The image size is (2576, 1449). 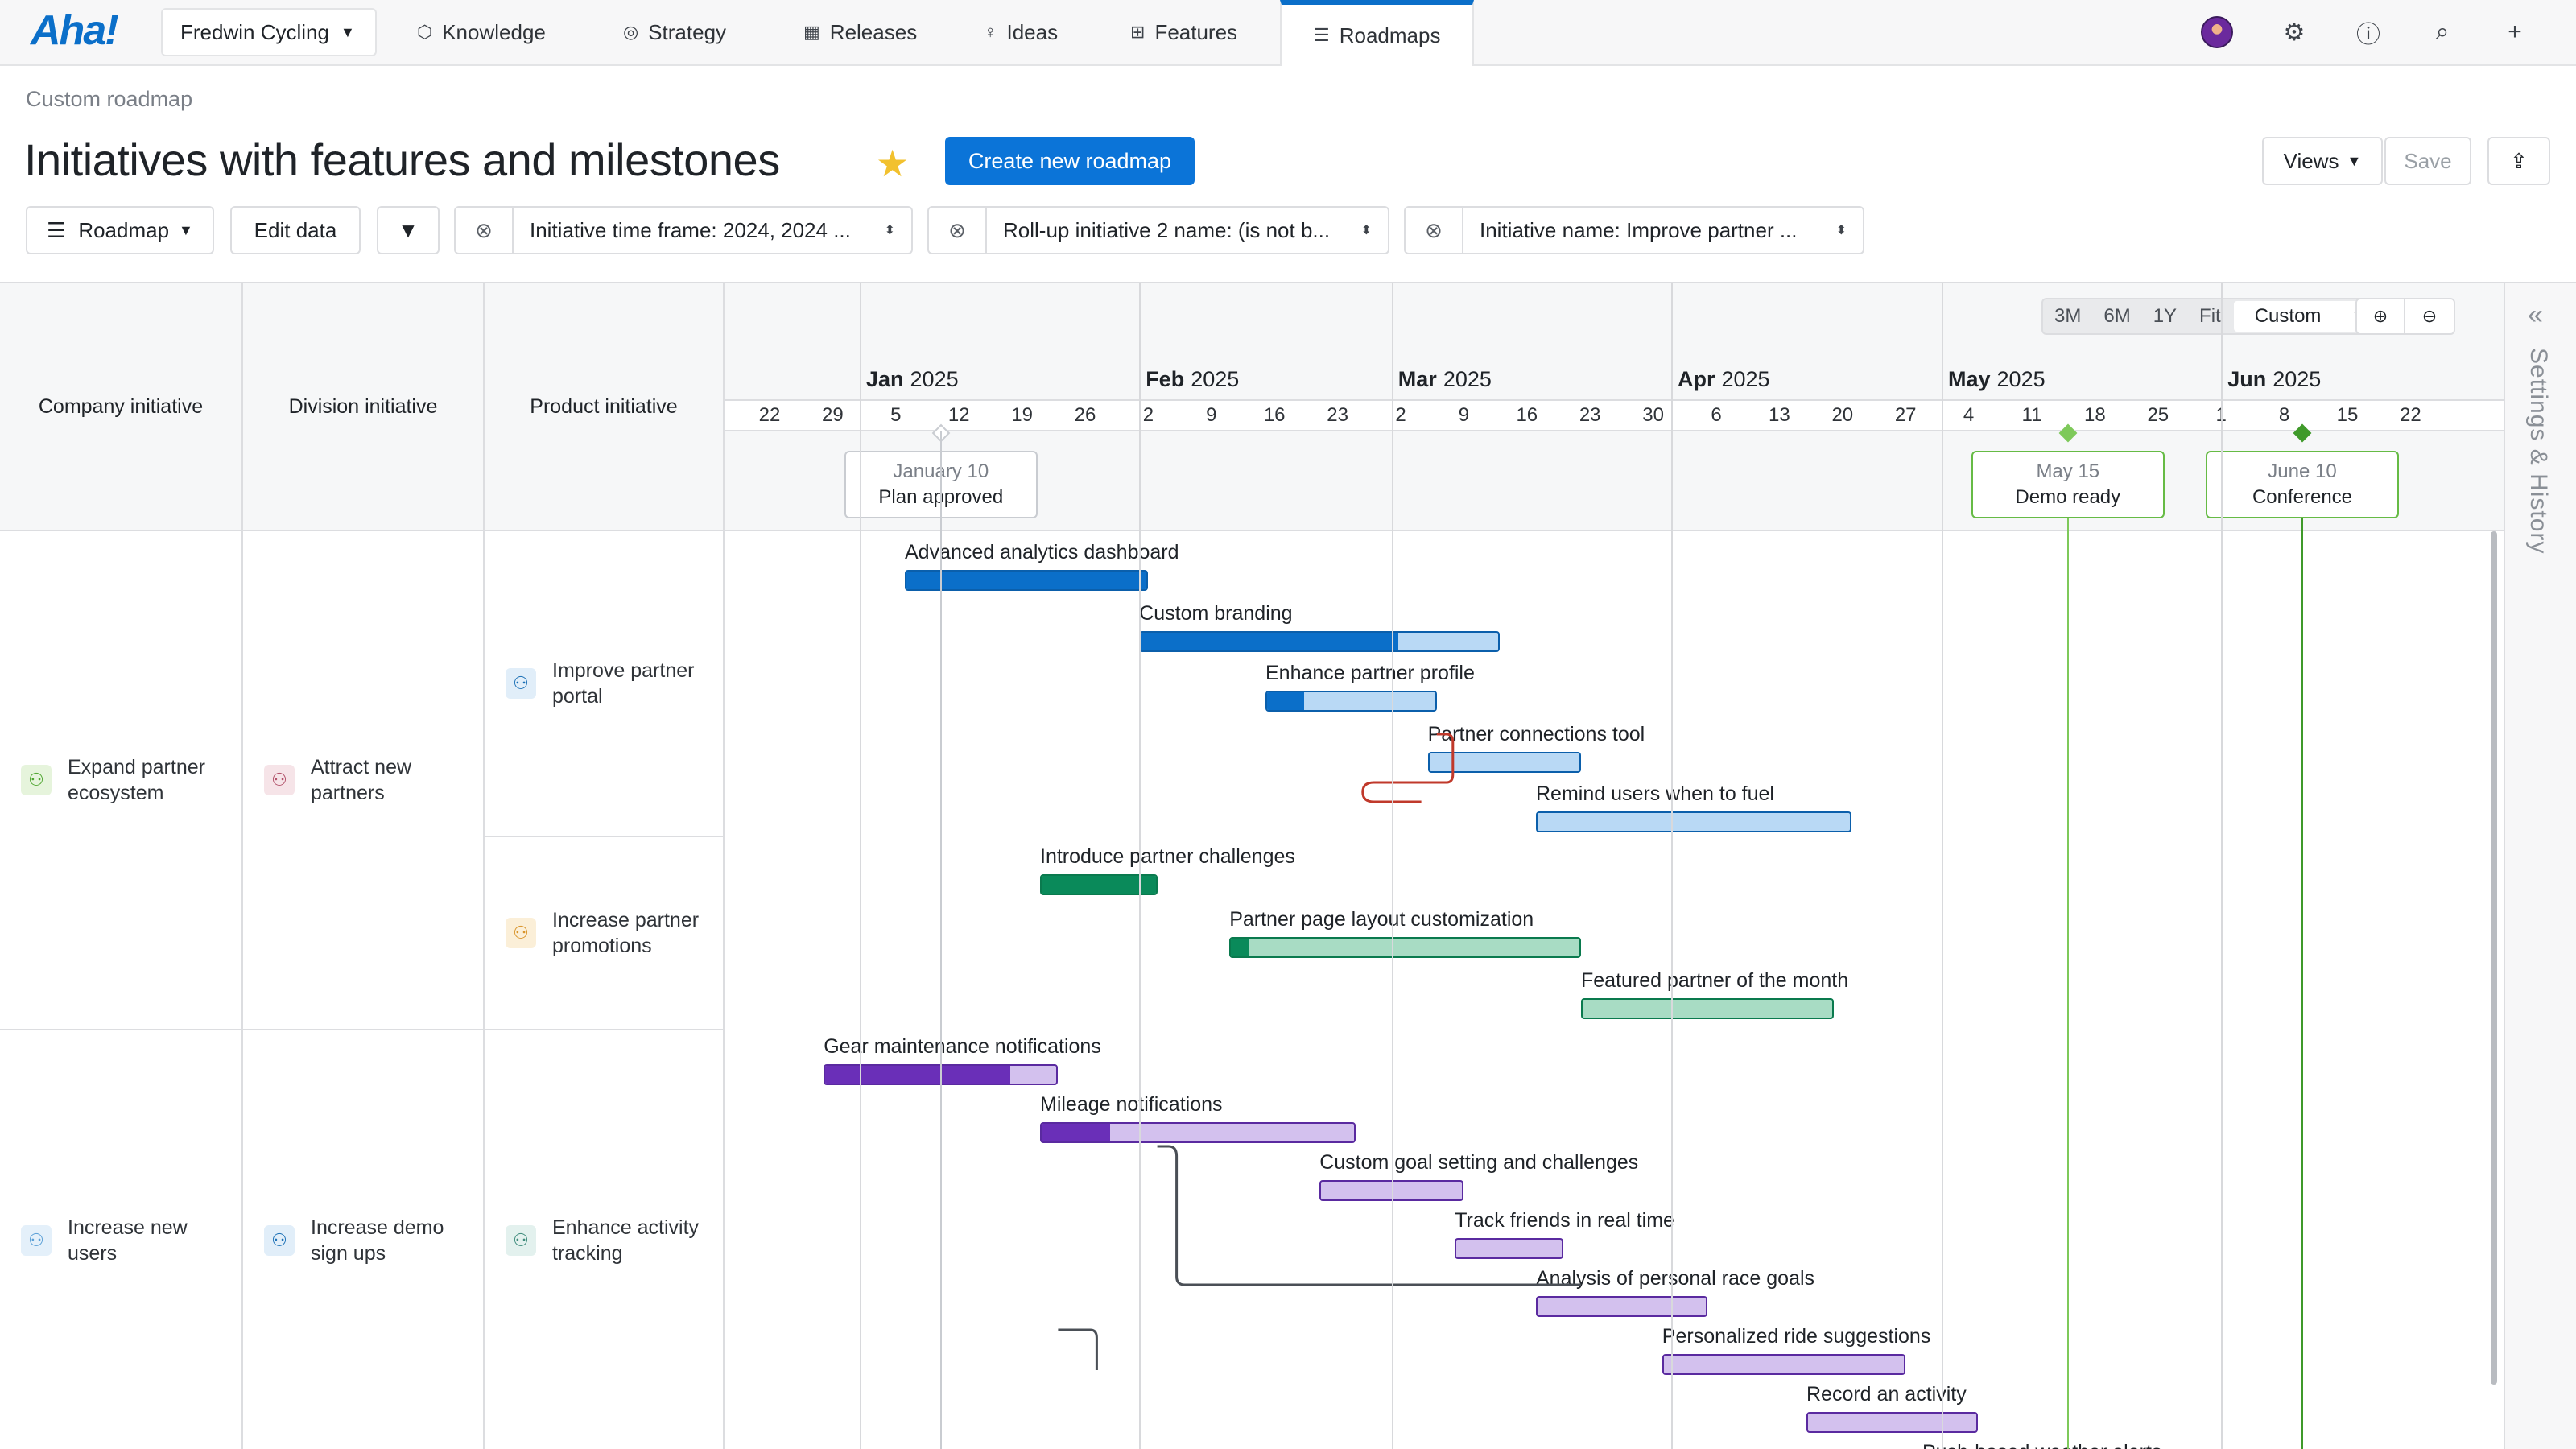 What do you see at coordinates (408, 230) in the screenshot?
I see `filter-icon: ▼` at bounding box center [408, 230].